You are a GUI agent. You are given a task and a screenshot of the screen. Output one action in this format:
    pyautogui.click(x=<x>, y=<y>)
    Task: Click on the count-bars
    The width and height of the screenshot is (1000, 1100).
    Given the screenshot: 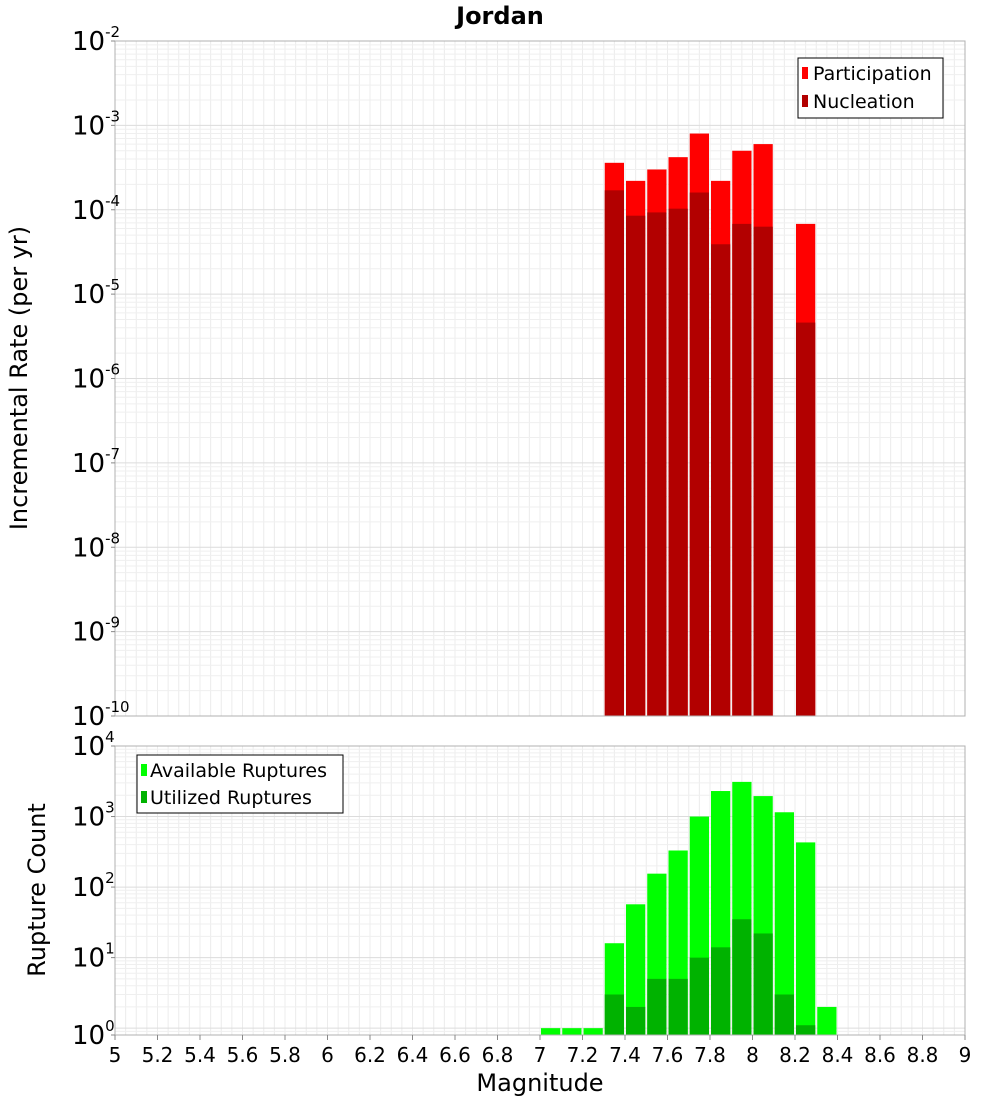 What is the action you would take?
    pyautogui.click(x=689, y=908)
    